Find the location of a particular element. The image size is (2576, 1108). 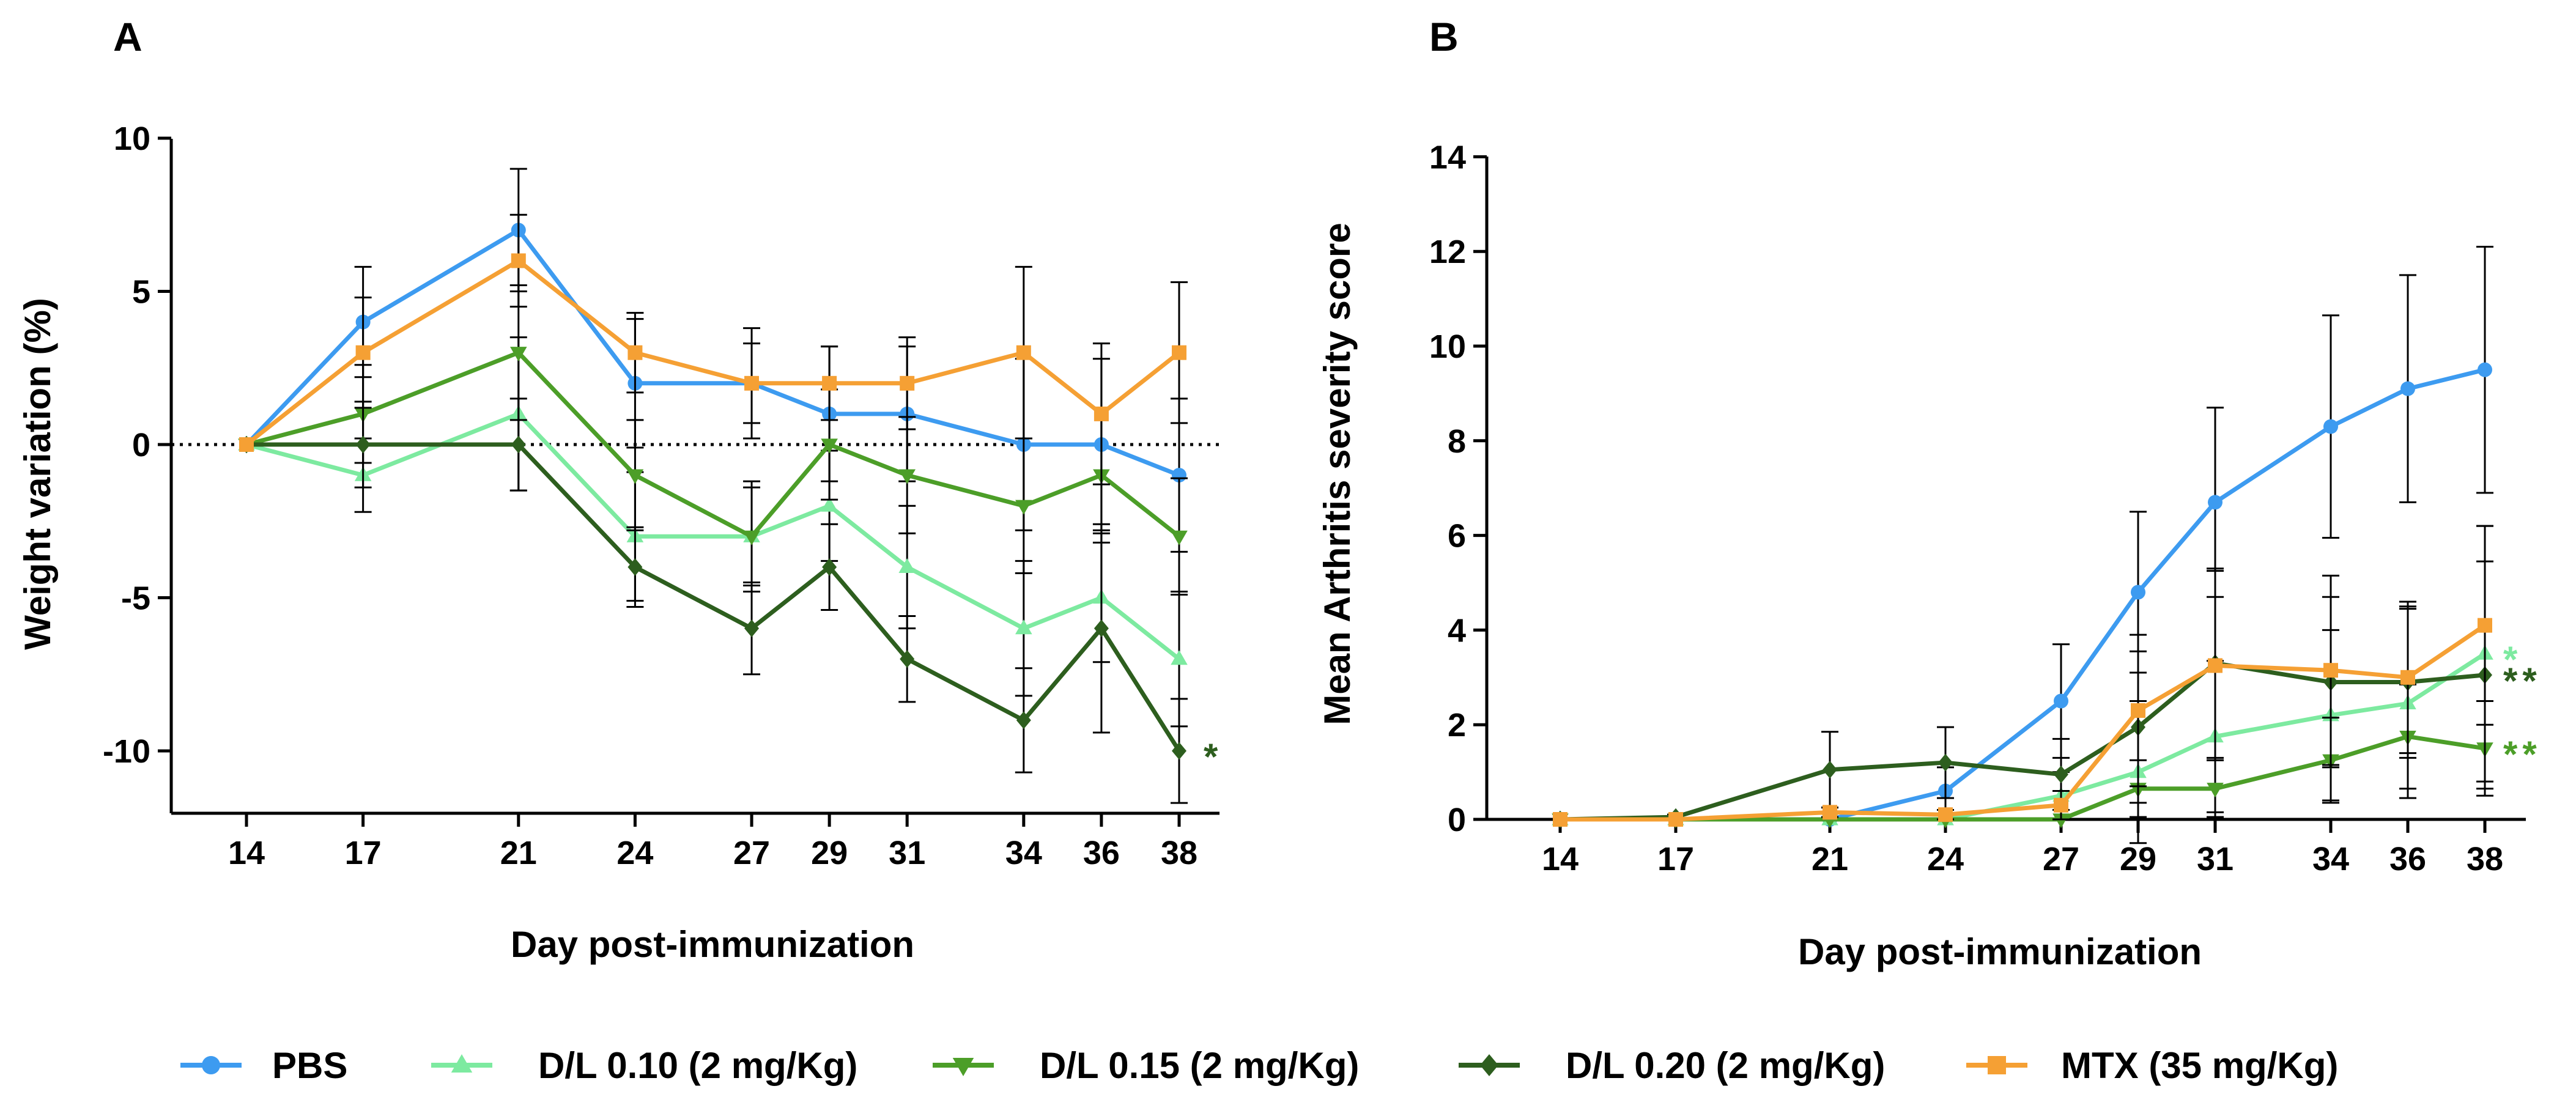

x-tick-label: 21 is located at coordinates (518, 853).